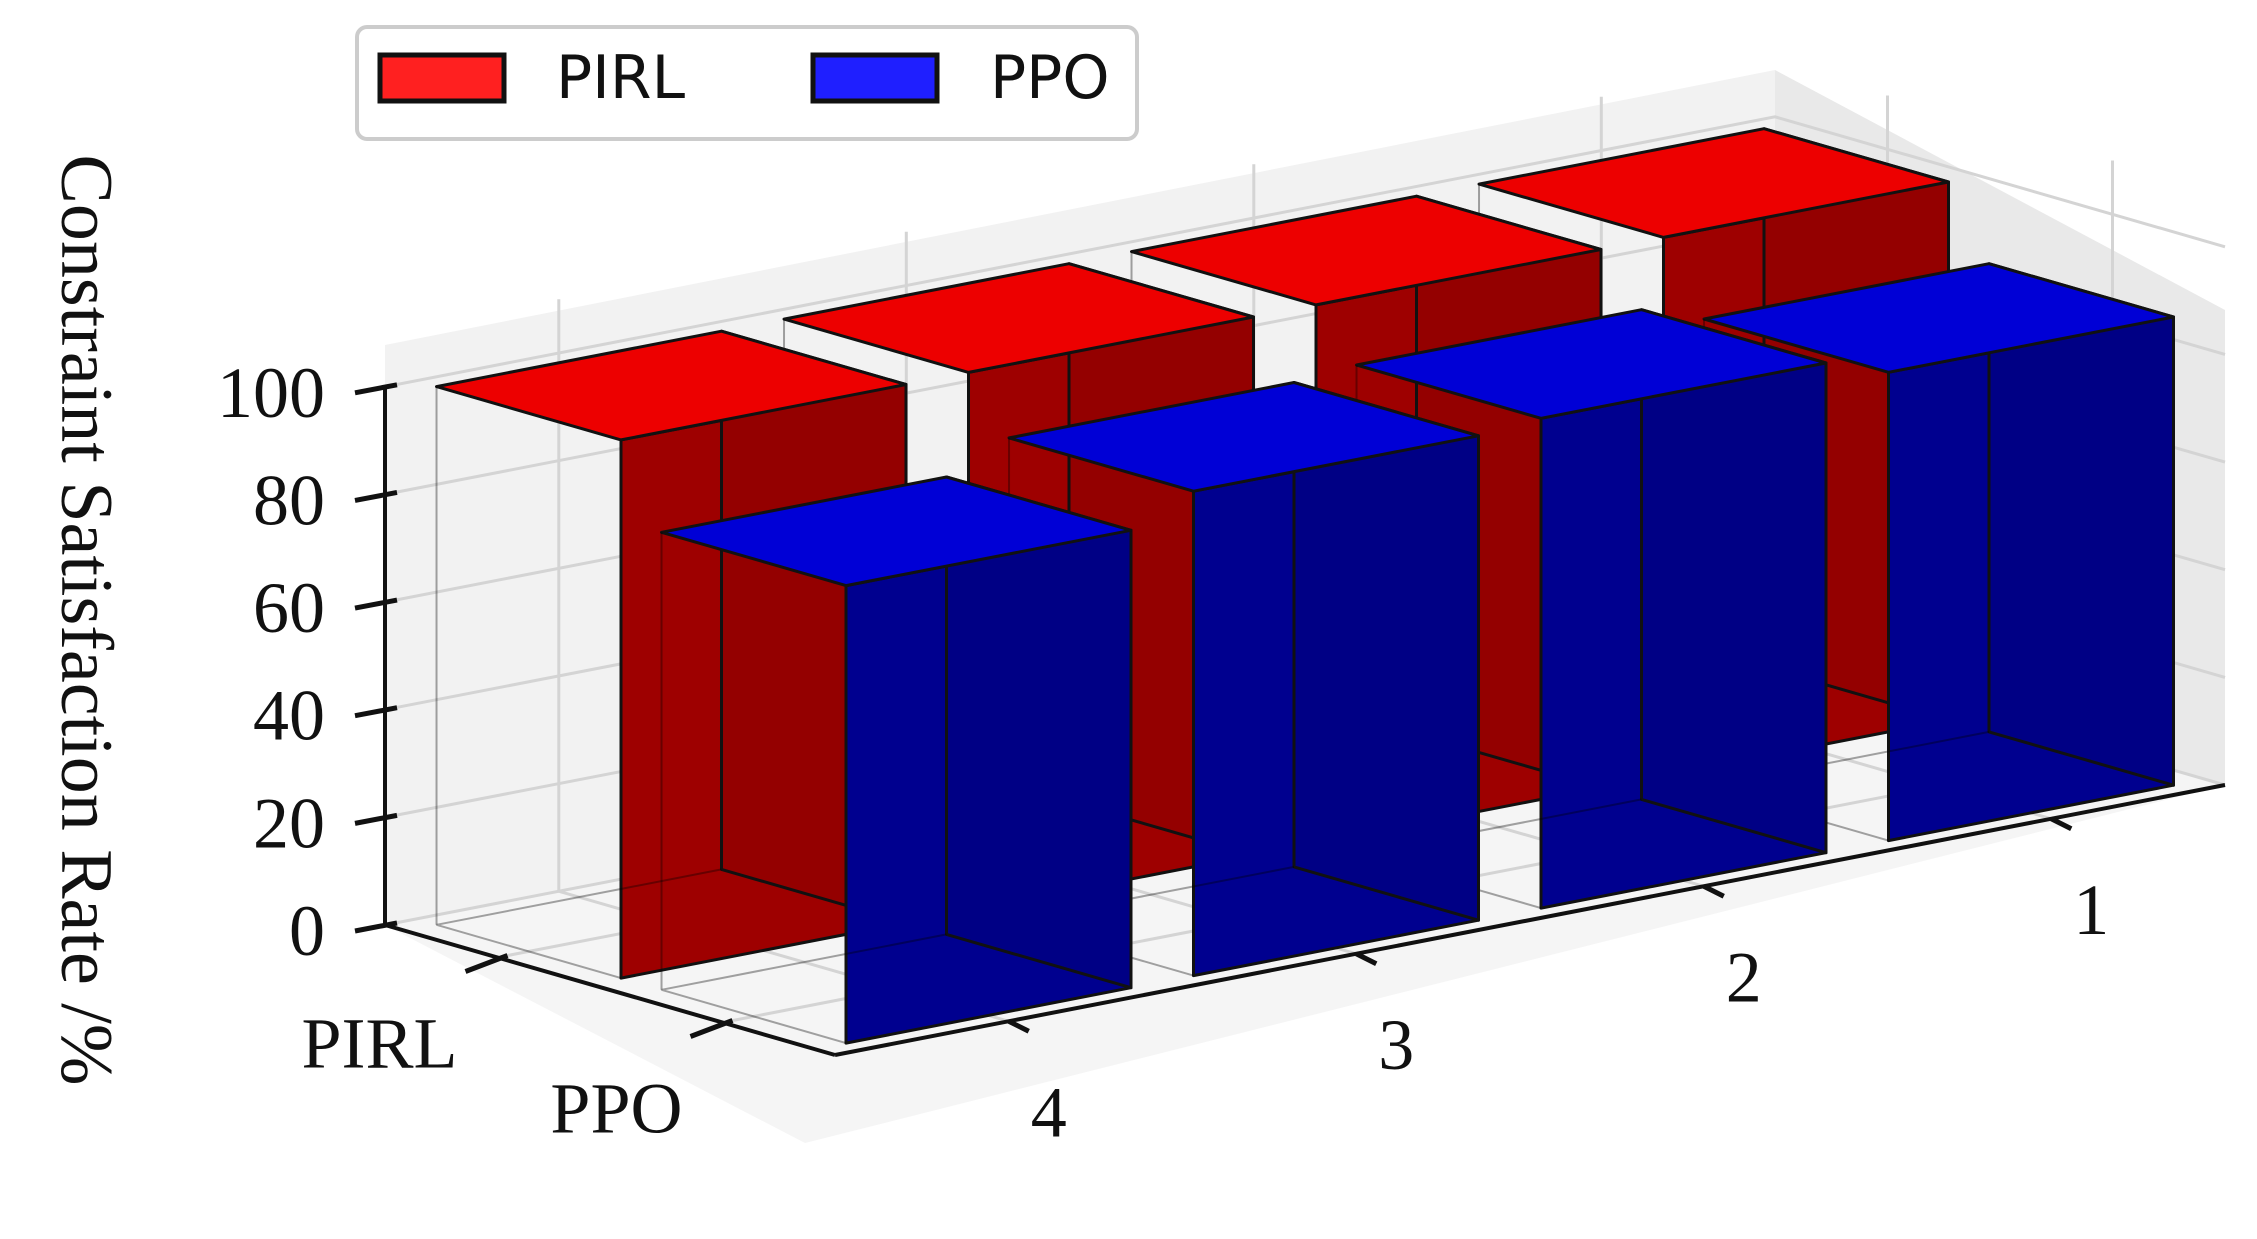  What do you see at coordinates (289, 500) in the screenshot?
I see `z-tick-label: 80` at bounding box center [289, 500].